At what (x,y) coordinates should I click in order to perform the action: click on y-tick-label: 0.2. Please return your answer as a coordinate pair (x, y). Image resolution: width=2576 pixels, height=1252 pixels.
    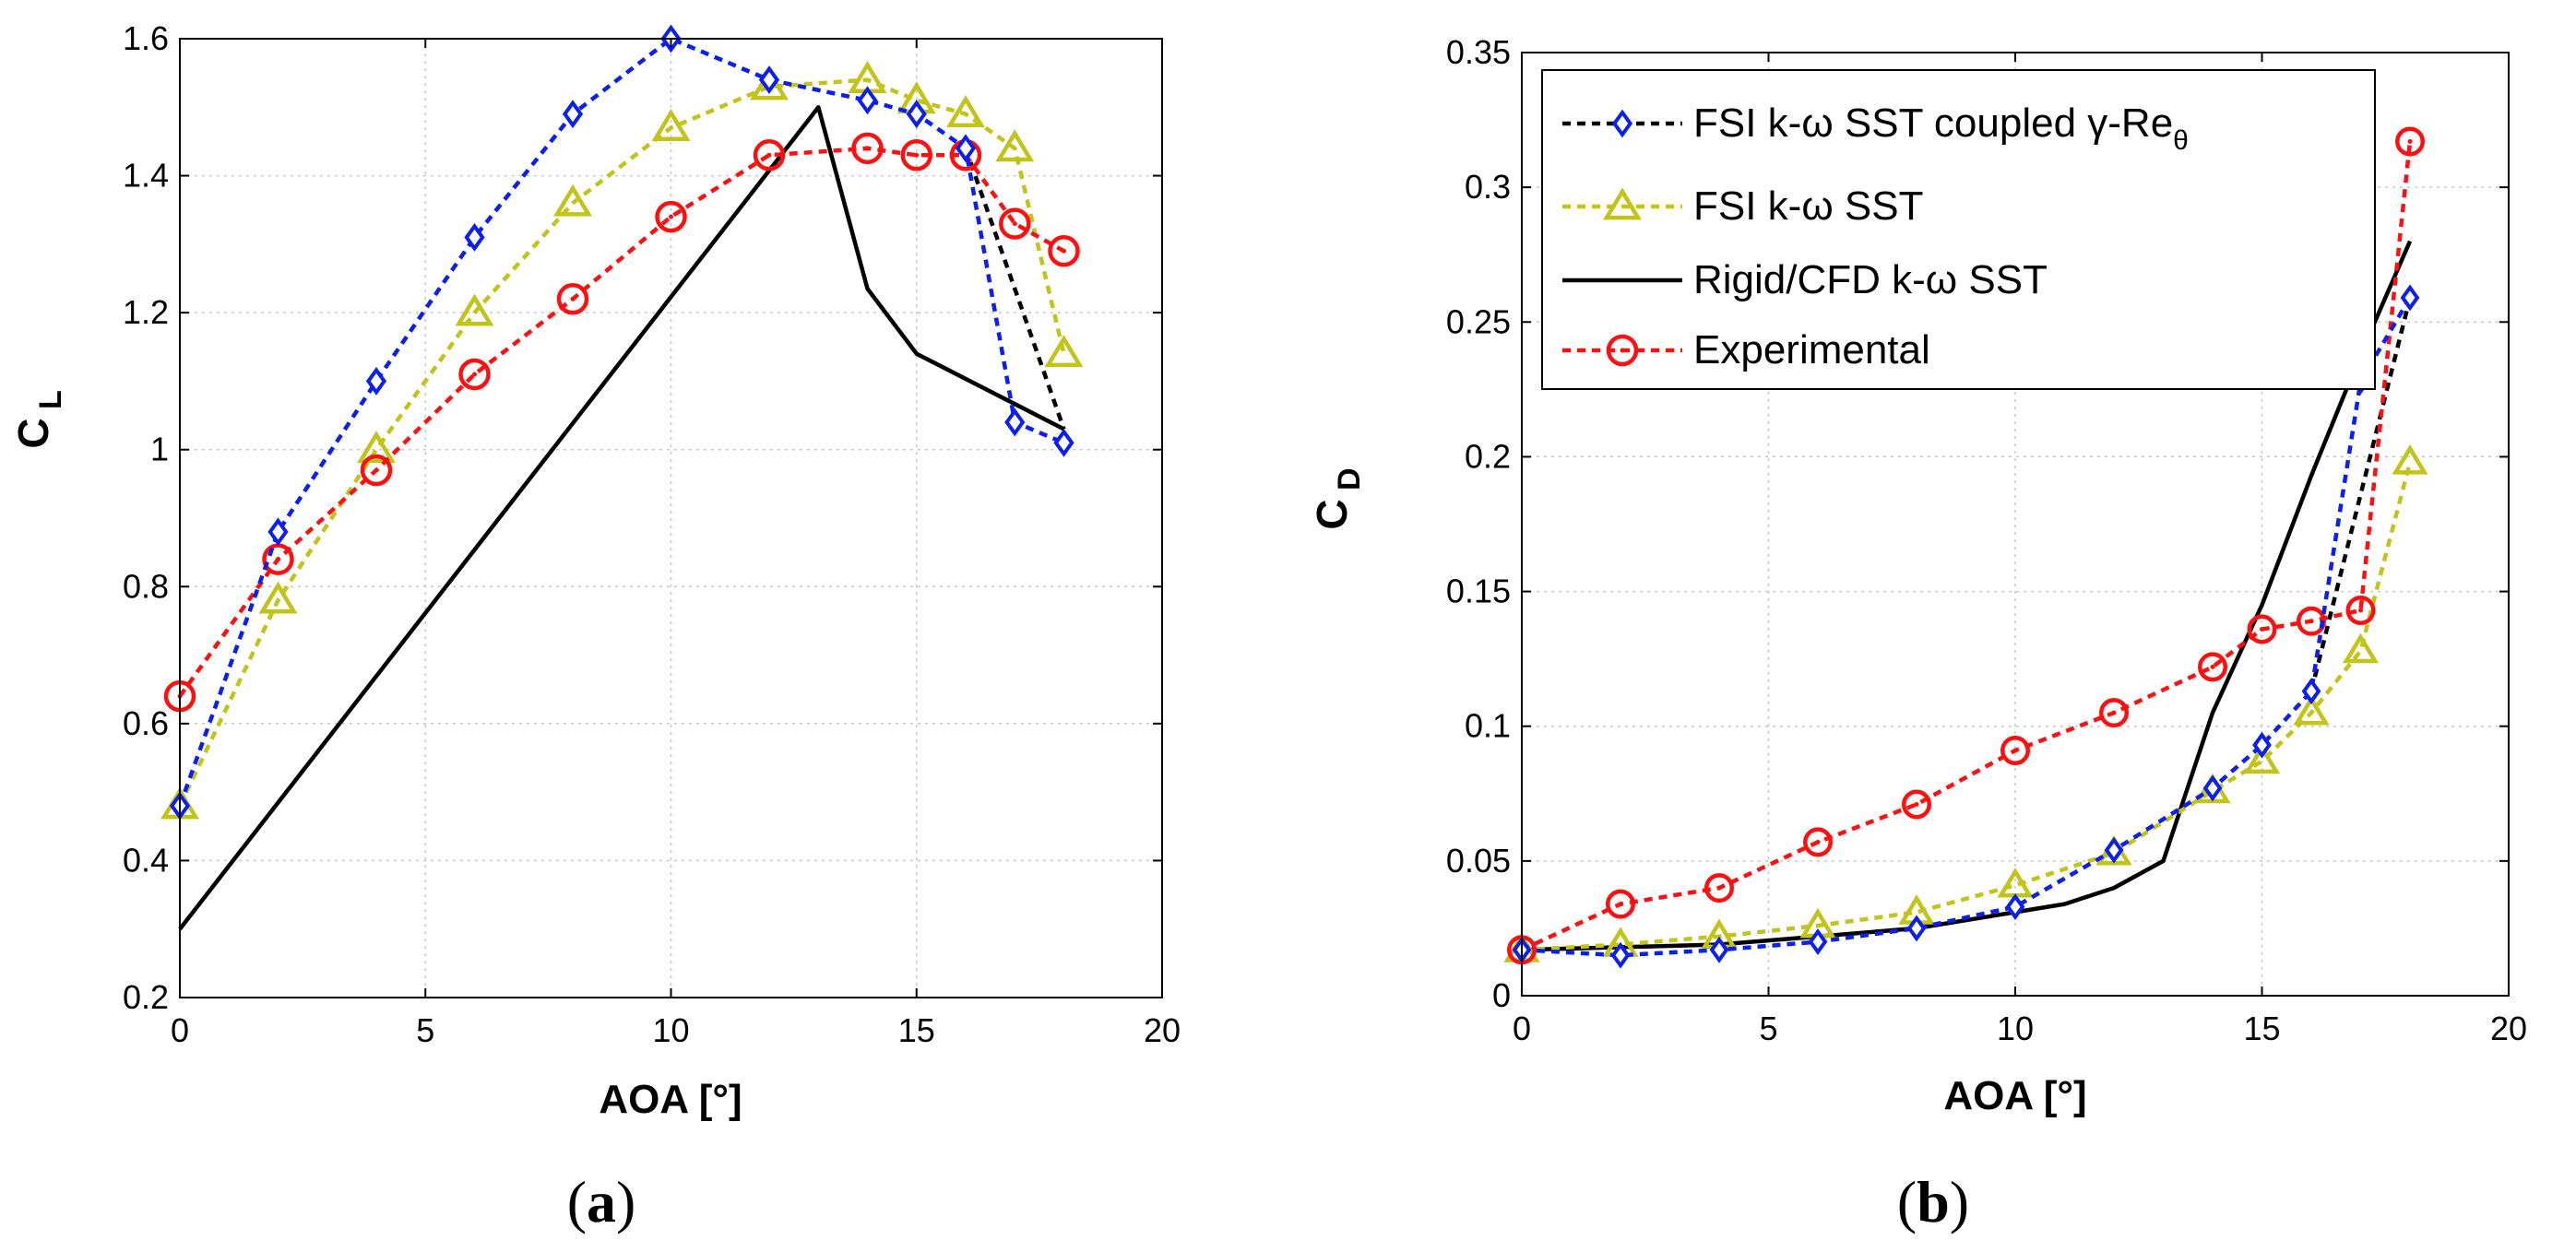
    Looking at the image, I should click on (146, 997).